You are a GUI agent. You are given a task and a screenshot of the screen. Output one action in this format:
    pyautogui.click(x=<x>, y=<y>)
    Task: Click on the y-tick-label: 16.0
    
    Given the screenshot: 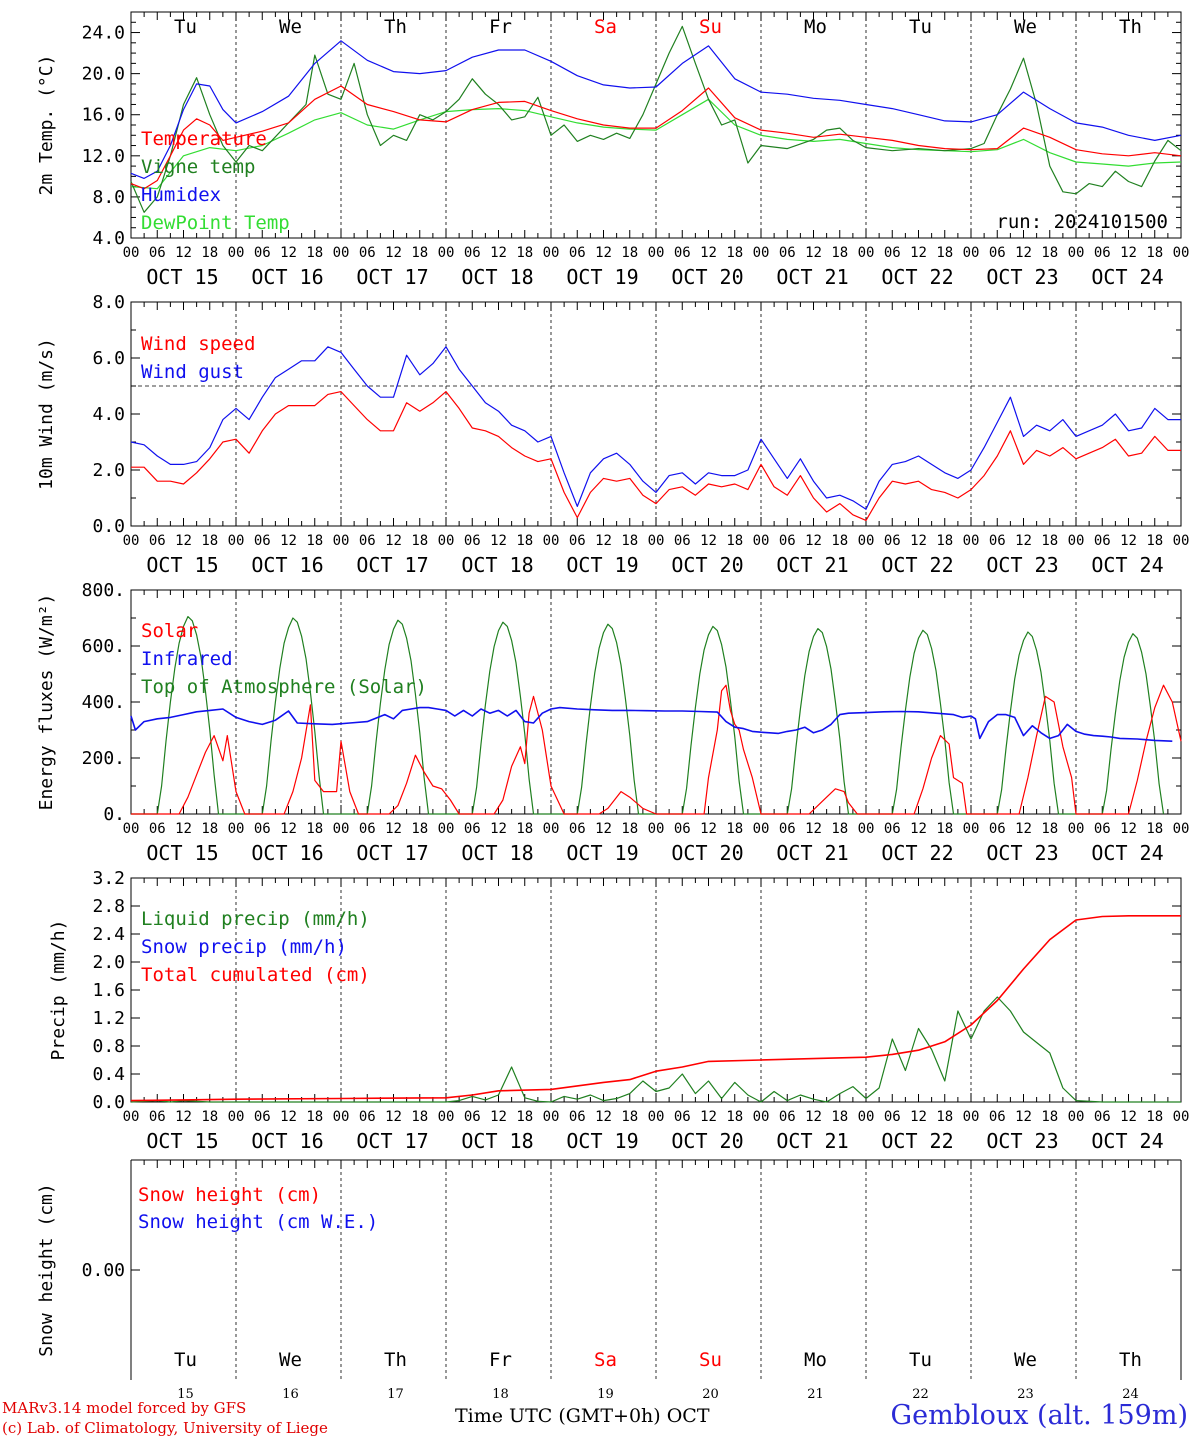 What is the action you would take?
    pyautogui.click(x=103, y=115)
    